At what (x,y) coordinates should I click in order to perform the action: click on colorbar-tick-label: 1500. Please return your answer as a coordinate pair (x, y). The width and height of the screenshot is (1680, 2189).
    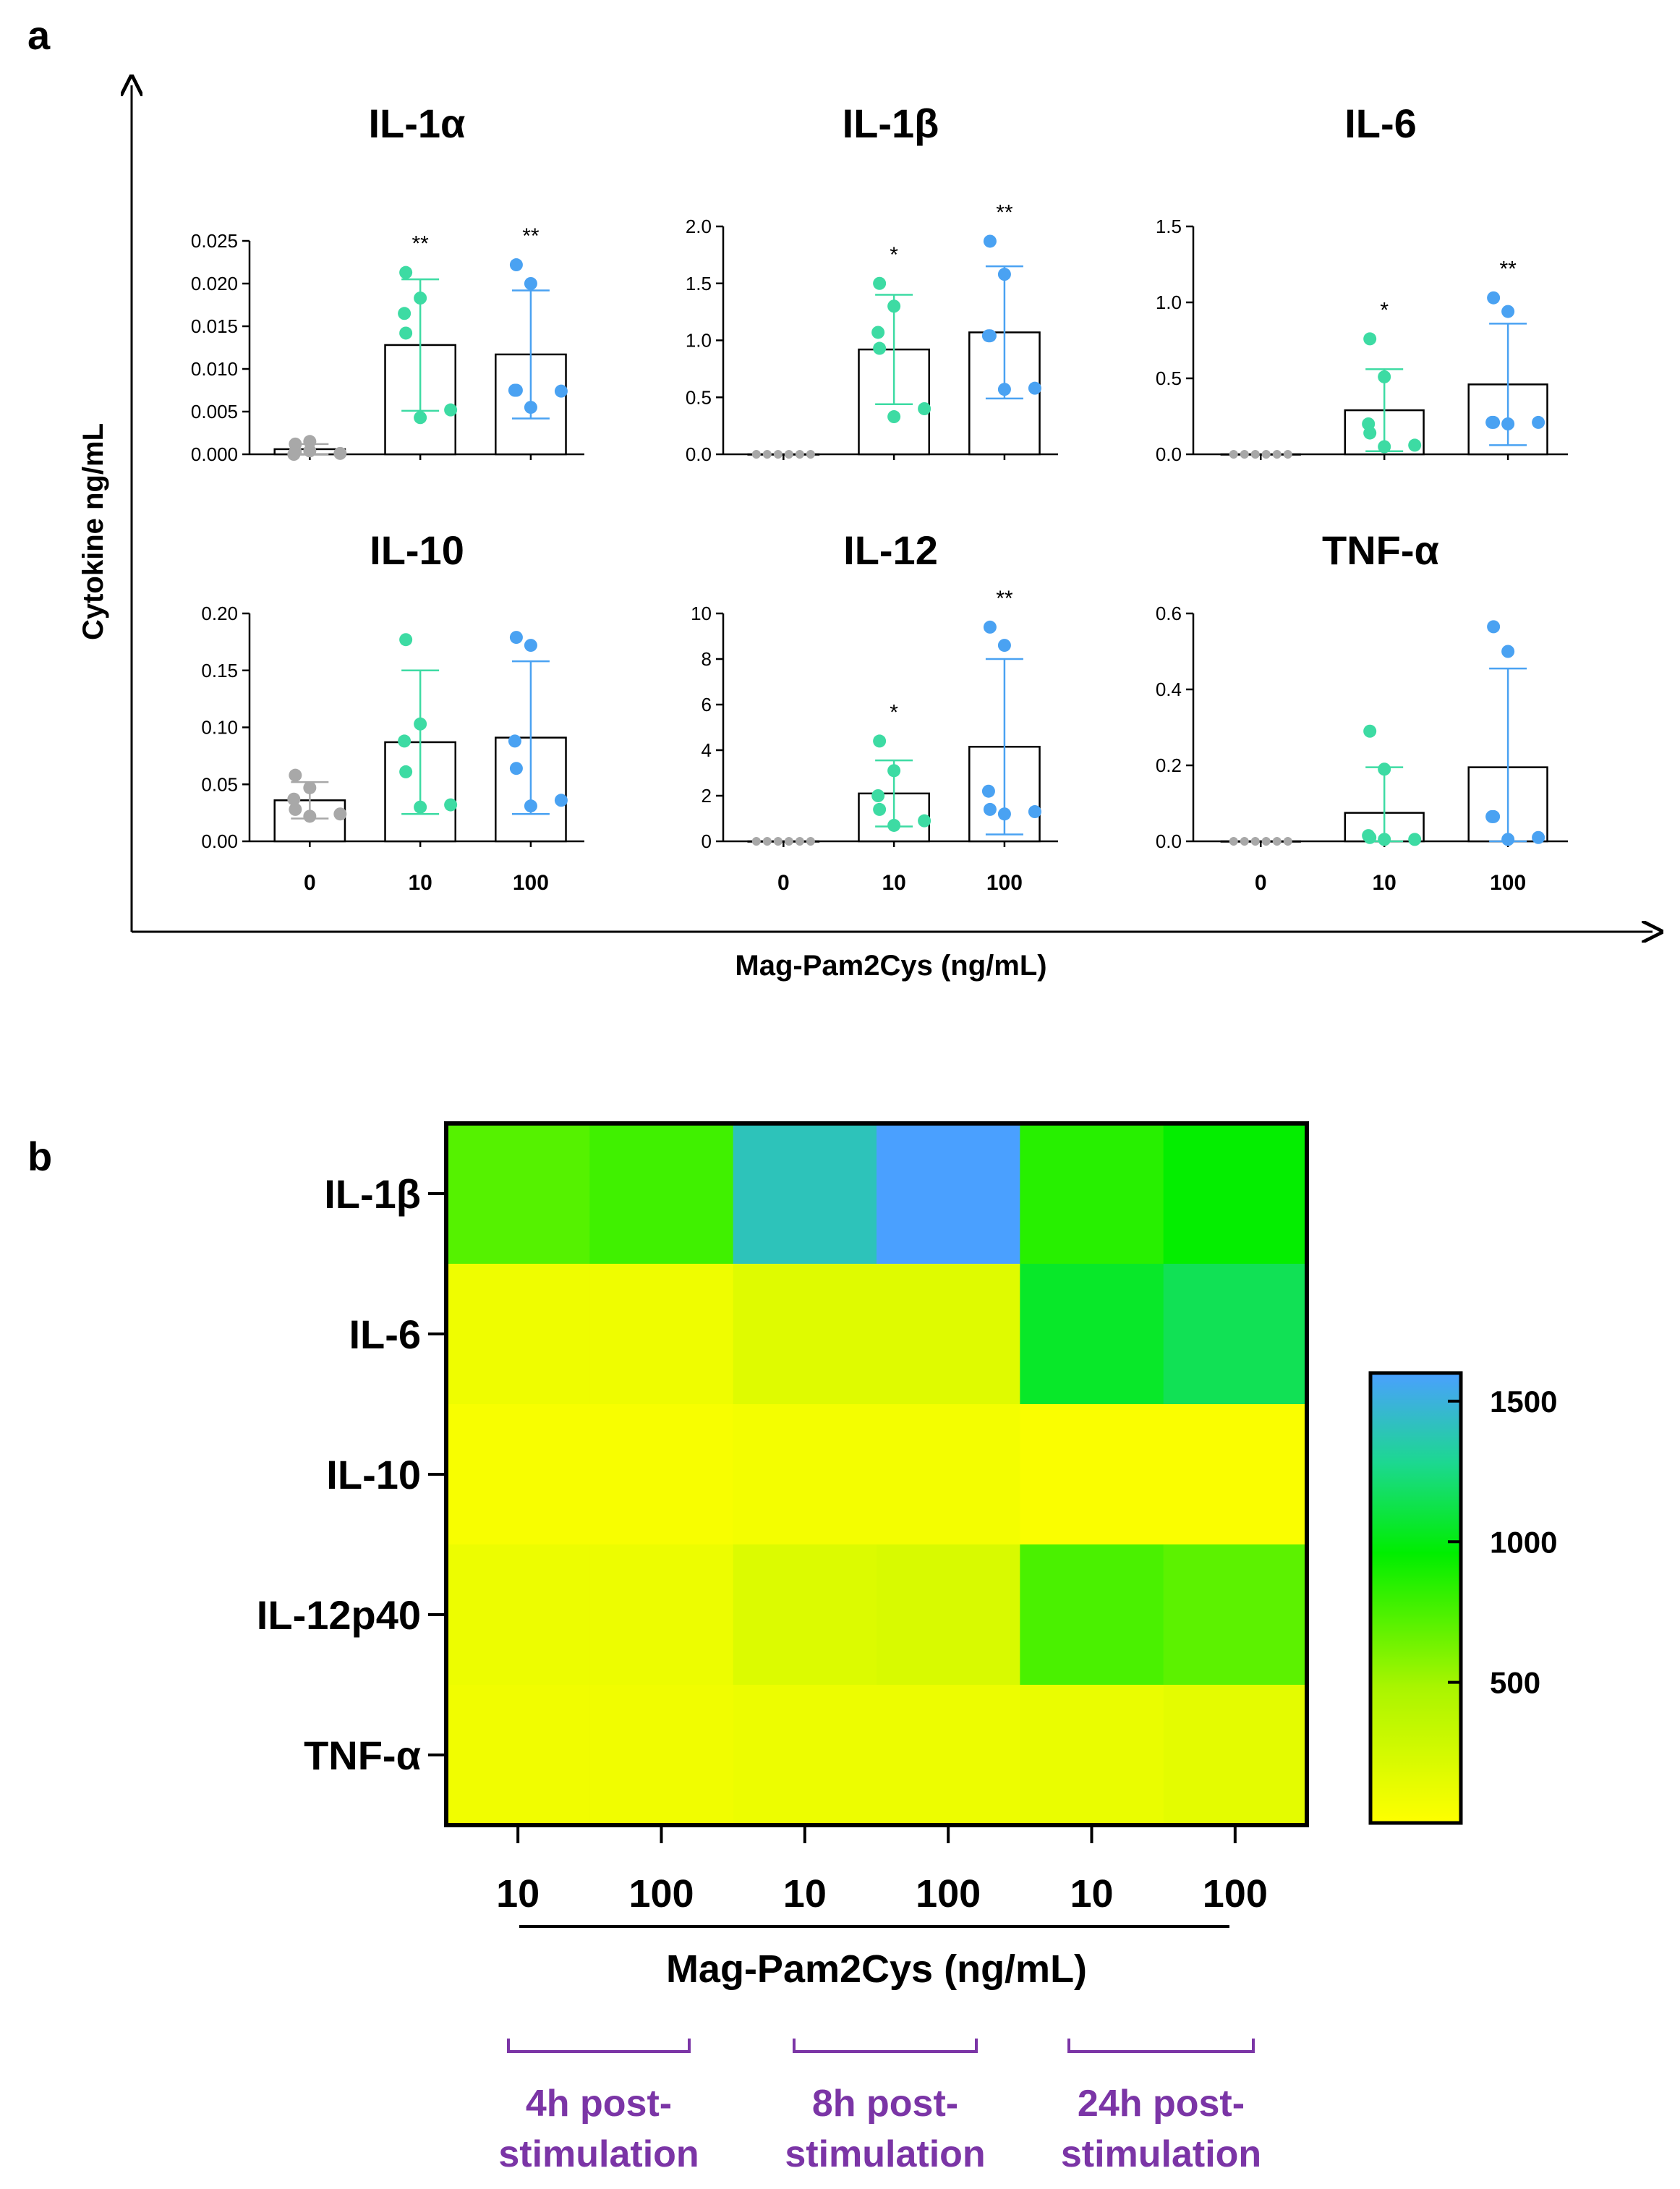
    Looking at the image, I should click on (1523, 1402).